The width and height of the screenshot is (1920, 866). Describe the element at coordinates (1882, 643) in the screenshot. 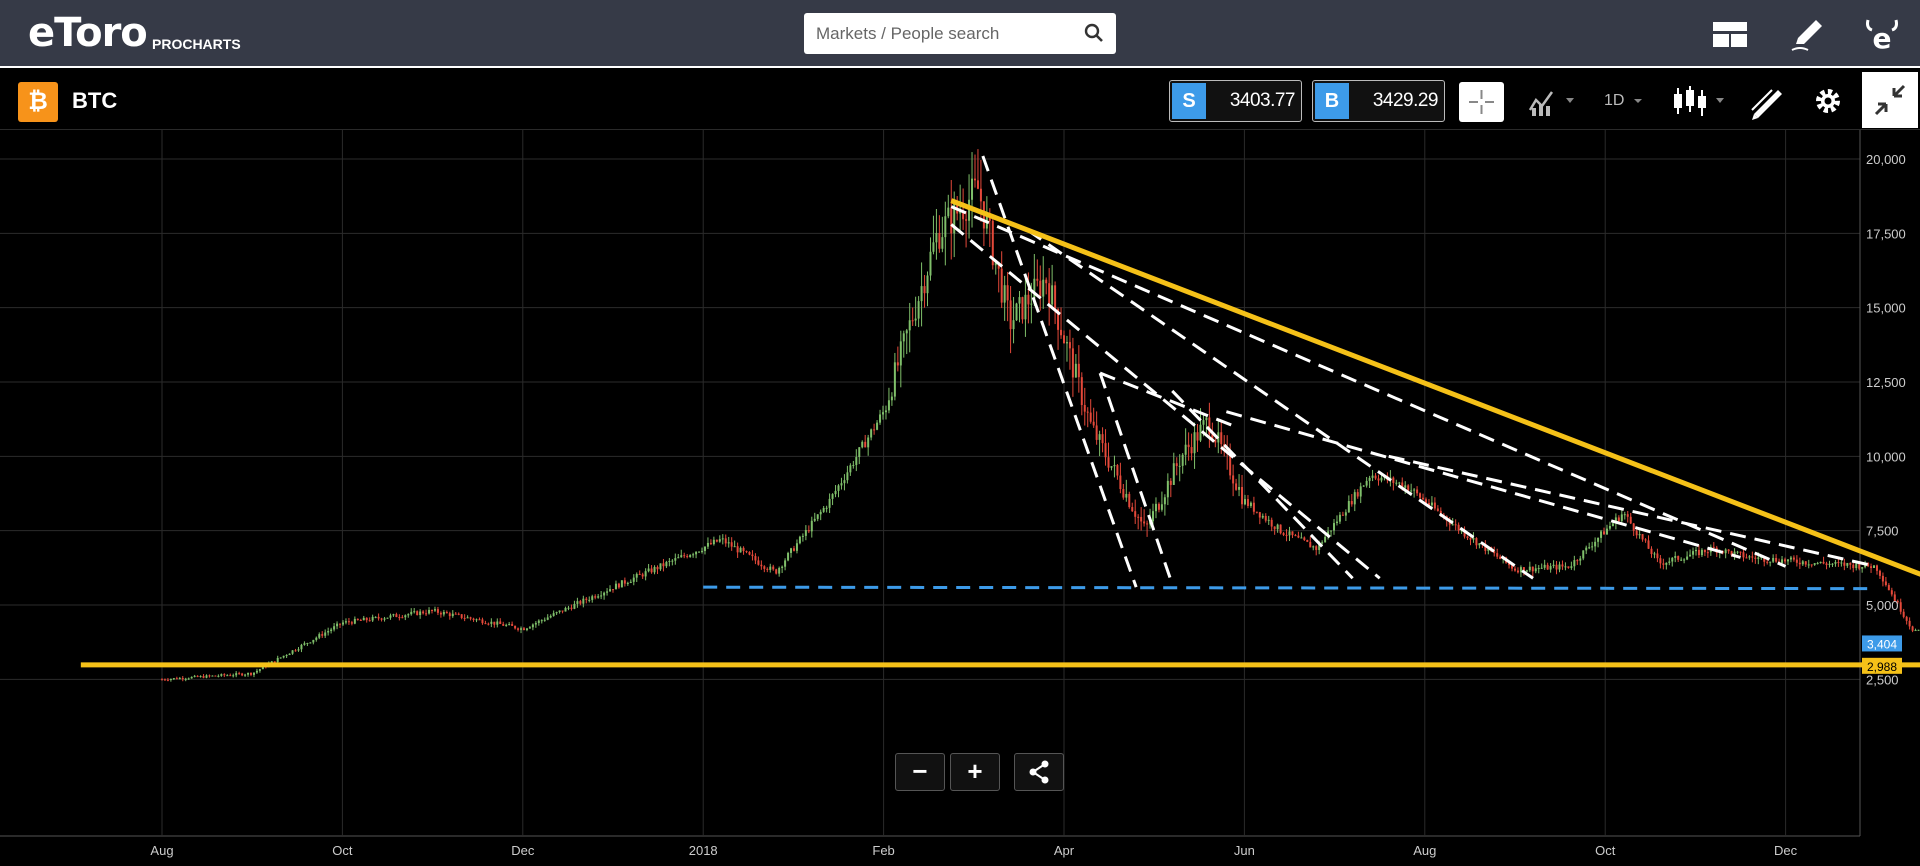

I see `last-price-marker: 3,404` at that location.